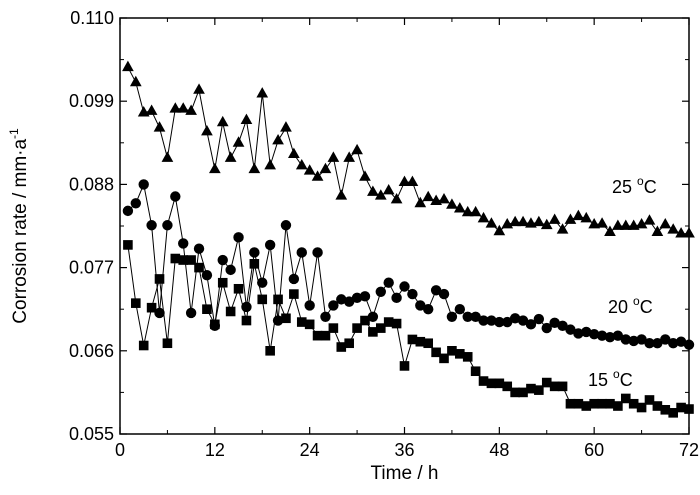  I want to click on series-label-20c-unit: C, so click(646, 307).